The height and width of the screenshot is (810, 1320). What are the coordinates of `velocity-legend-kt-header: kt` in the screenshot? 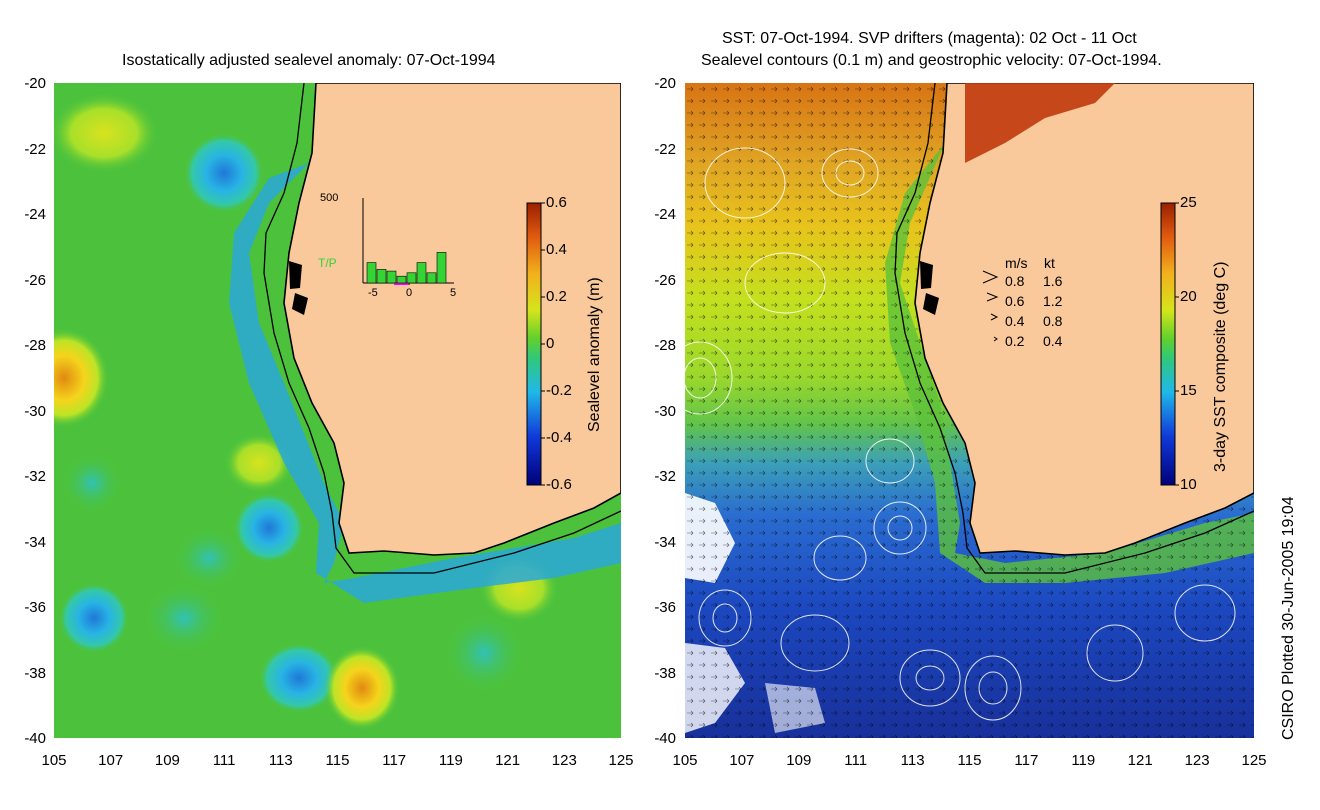 It's located at (1049, 263).